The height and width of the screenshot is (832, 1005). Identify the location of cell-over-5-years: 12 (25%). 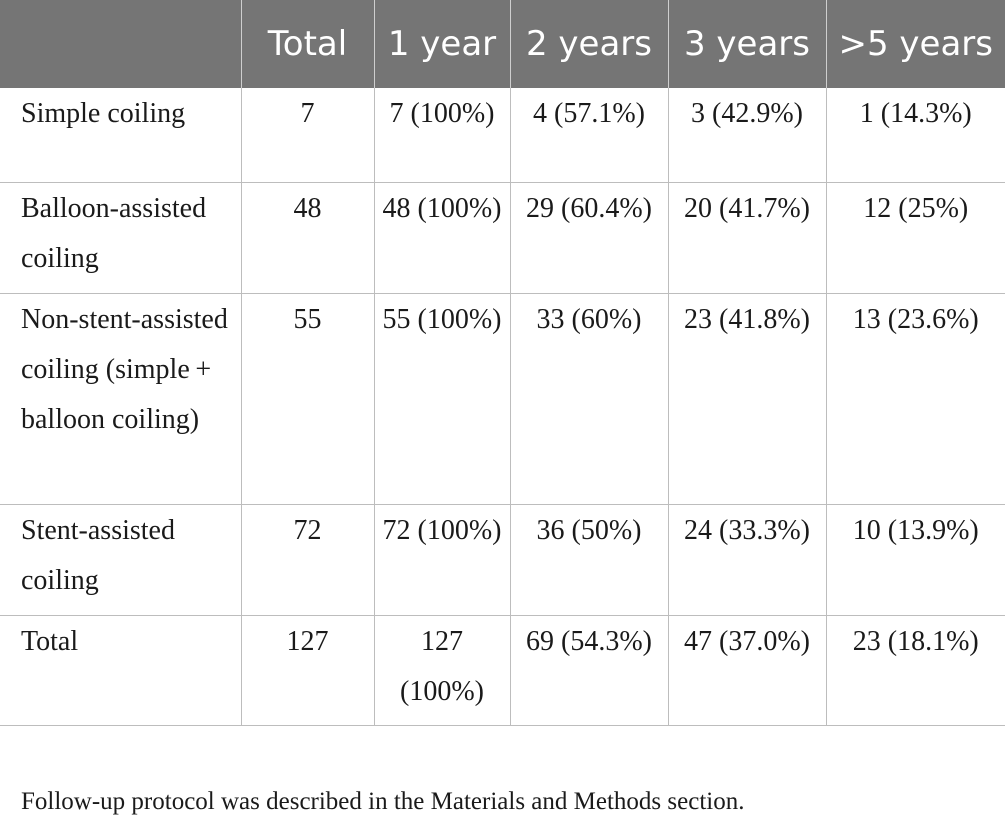
(915, 238).